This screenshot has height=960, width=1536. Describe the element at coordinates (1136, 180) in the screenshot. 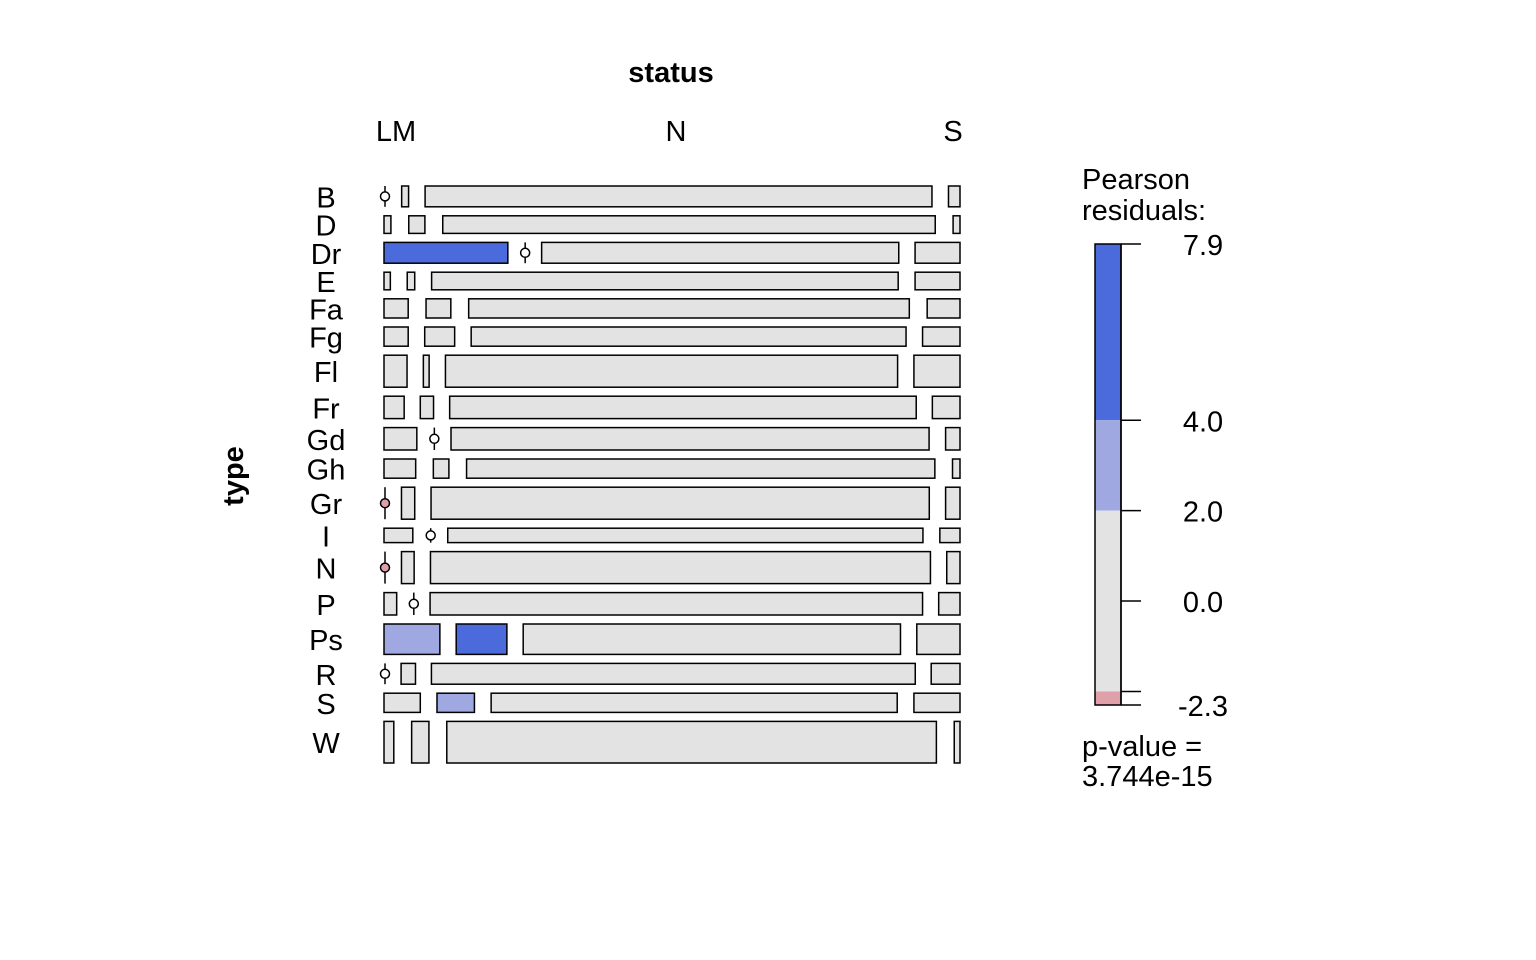

I see `legend-title-line1: Pearson` at that location.